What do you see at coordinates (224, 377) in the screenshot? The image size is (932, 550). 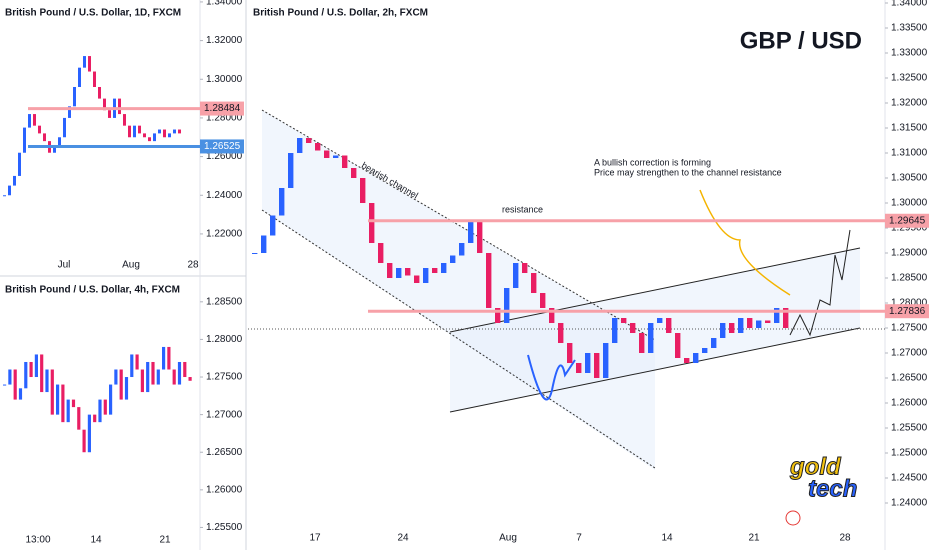 I see `y-tick-label: 1.27500` at bounding box center [224, 377].